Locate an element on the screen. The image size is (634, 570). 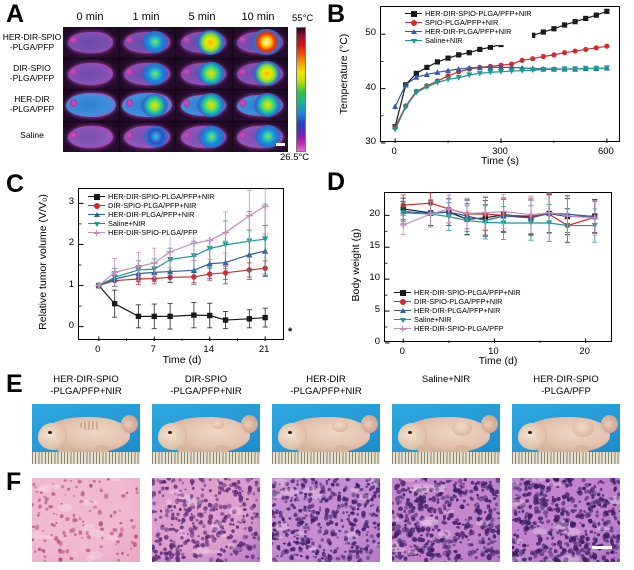
panelC-xtick-label: 21 is located at coordinates (264, 349).